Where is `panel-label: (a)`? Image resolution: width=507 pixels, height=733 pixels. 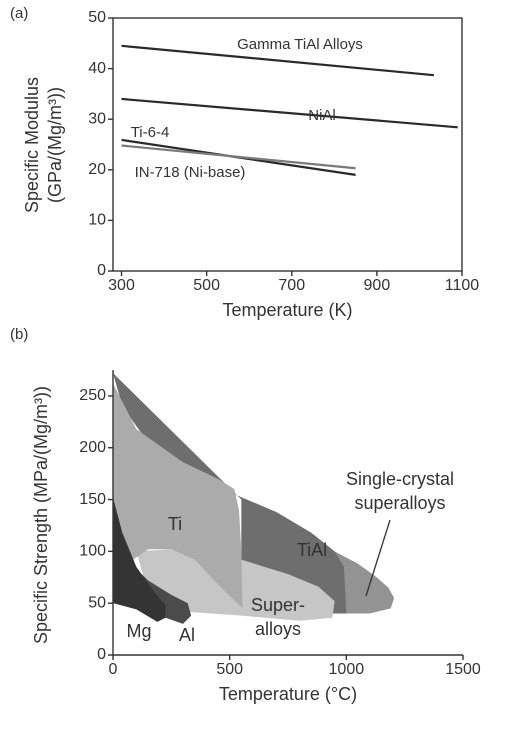 panel-label: (a) is located at coordinates (19, 13).